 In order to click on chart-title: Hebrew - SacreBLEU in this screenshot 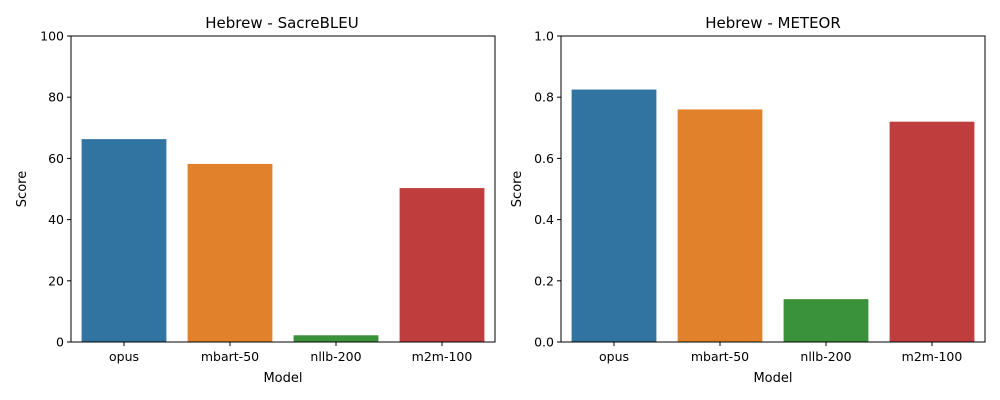, I will do `click(281, 23)`.